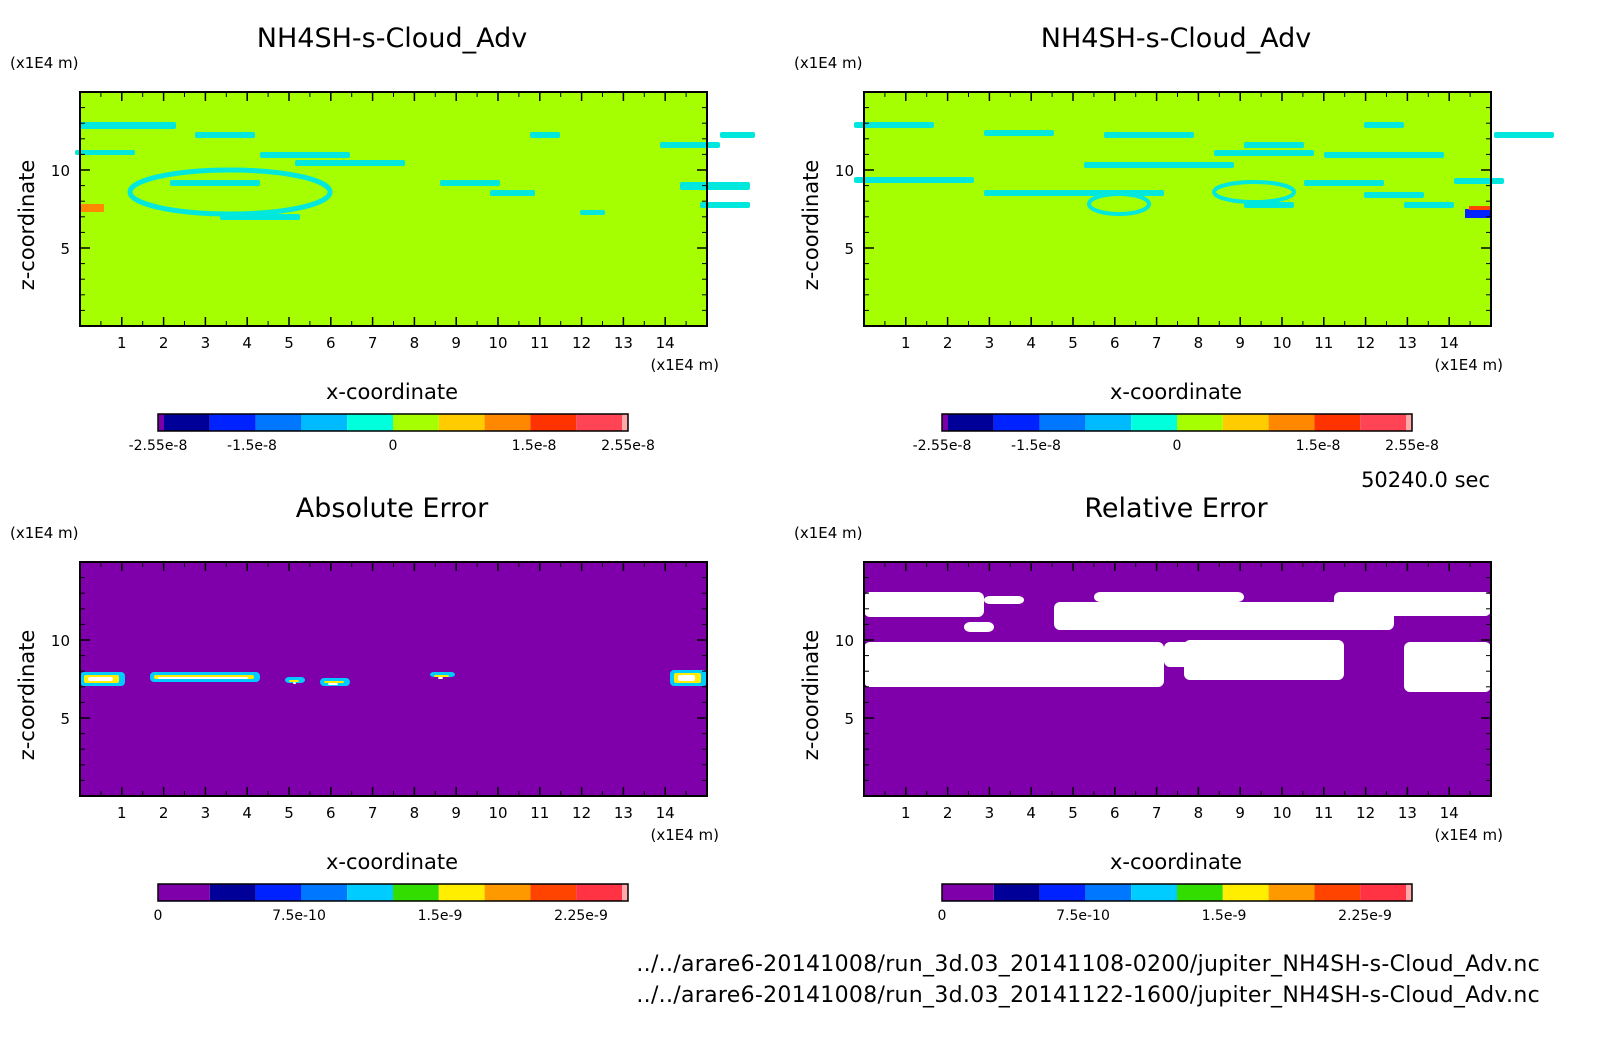  I want to click on colorbar-label: 7.5e-10, so click(1083, 916).